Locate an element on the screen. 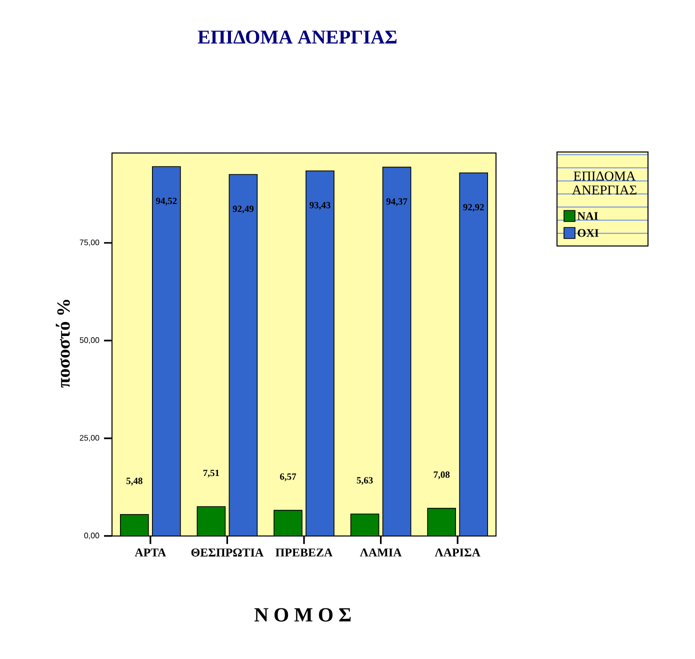  y-tick-label: 0,00 is located at coordinates (92, 536).